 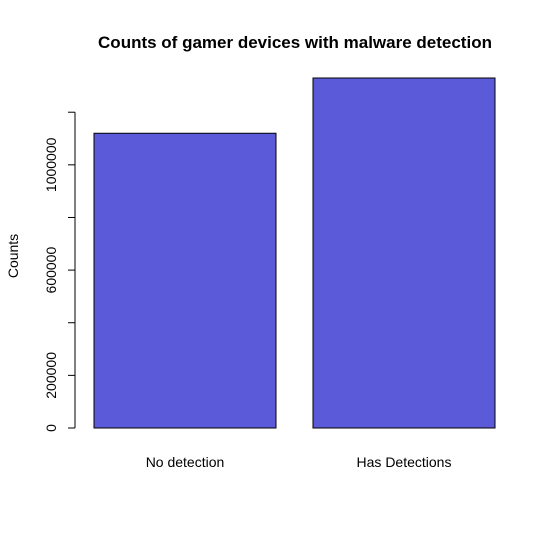 I want to click on x-category-label: No detection, so click(x=185, y=462).